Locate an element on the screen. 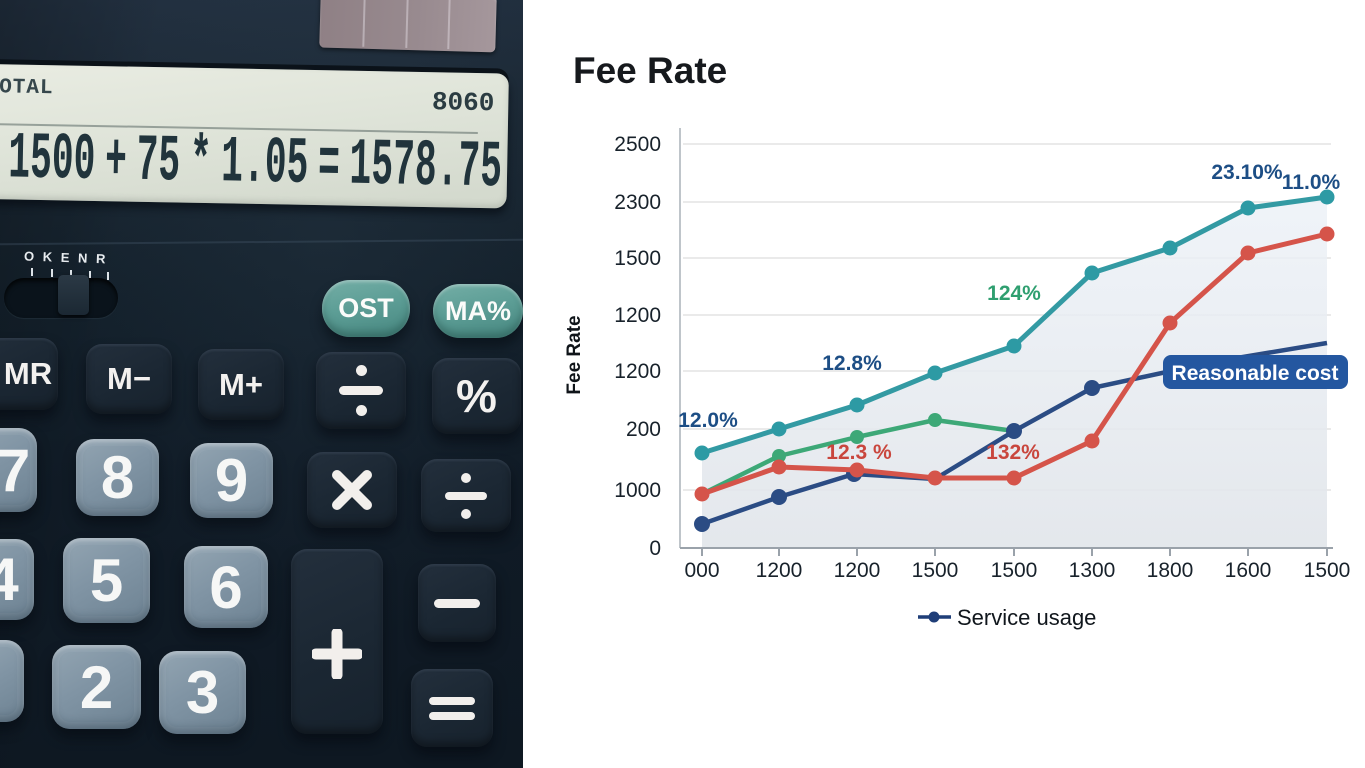  svg-text: 2500 is located at coordinates (637, 144).